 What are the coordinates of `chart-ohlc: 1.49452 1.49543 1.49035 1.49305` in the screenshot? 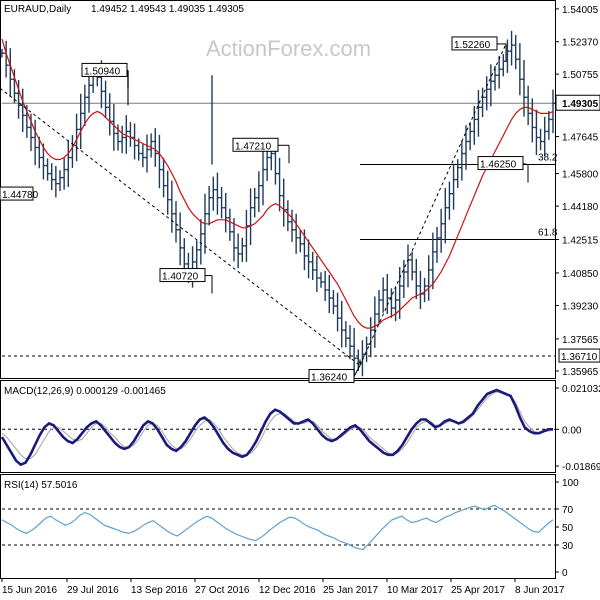 It's located at (167, 9).